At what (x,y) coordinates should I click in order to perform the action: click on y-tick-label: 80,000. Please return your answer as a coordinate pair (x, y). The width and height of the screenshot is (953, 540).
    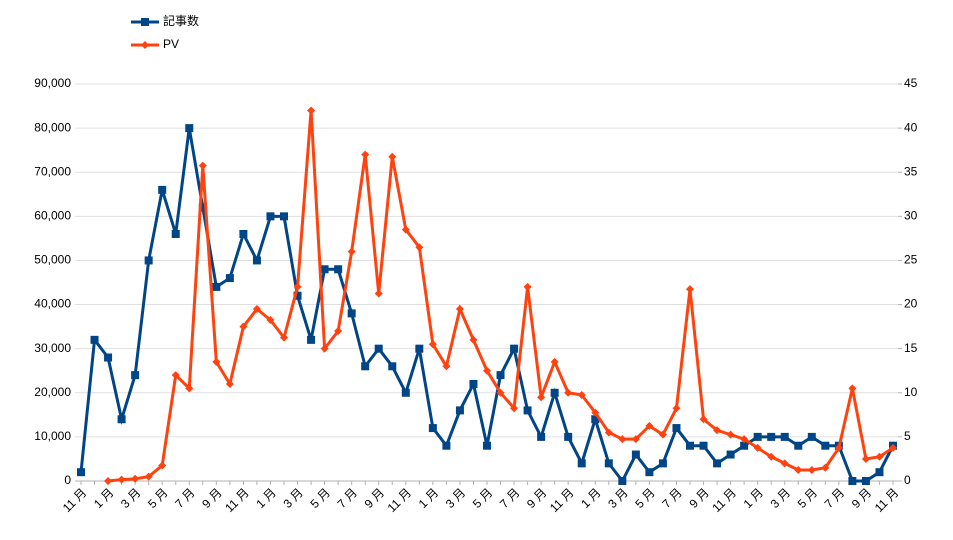
    Looking at the image, I should click on (52, 127).